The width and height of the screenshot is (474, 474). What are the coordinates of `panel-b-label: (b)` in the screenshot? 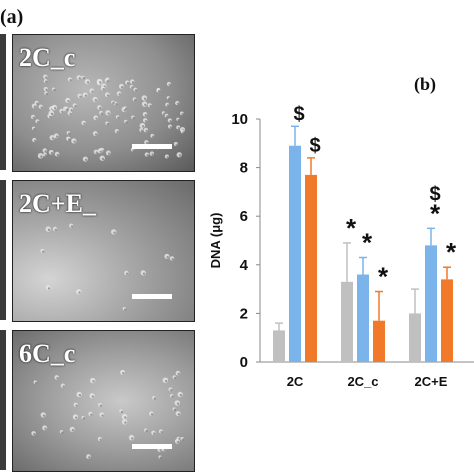 It's located at (425, 84).